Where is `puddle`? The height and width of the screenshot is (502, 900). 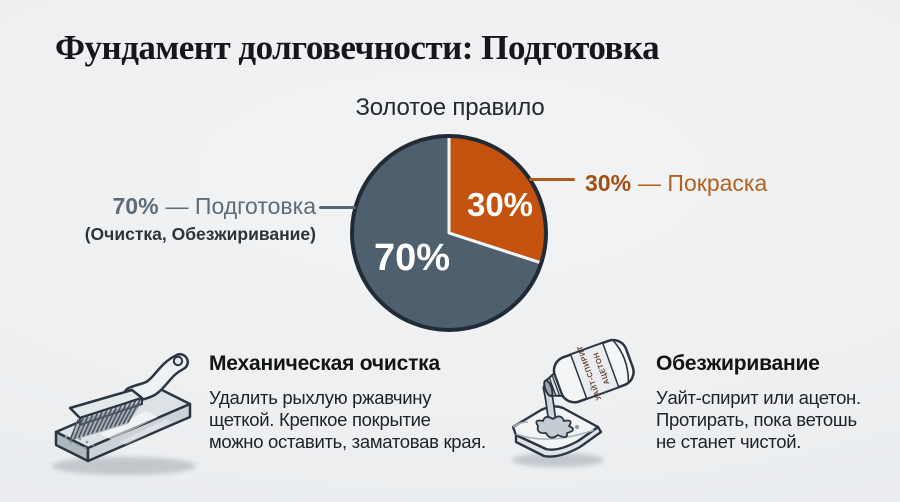 puddle is located at coordinates (554, 427).